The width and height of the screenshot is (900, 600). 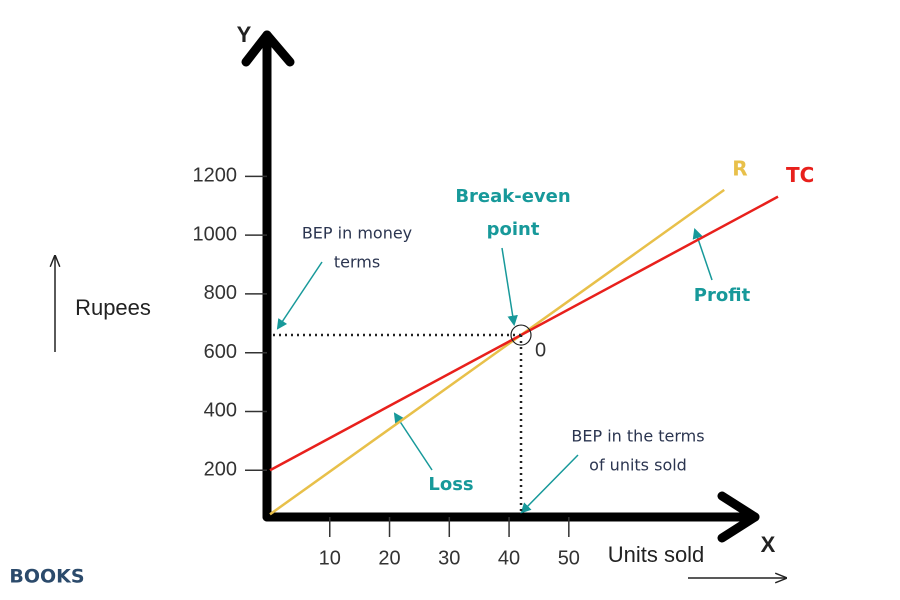 I want to click on bep-money-note: BEP in money, so click(x=357, y=233).